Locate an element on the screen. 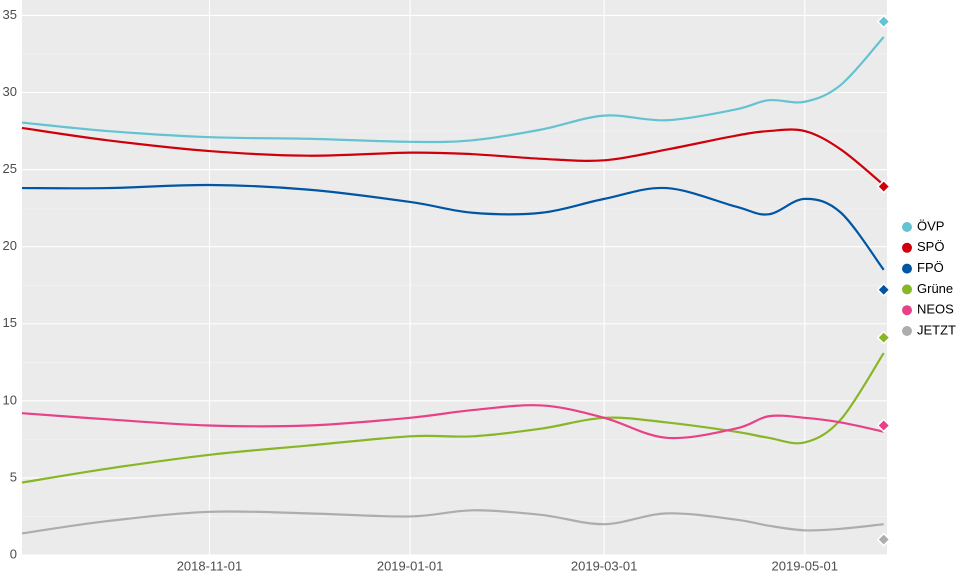 The width and height of the screenshot is (960, 576). legend-label: SPÖ is located at coordinates (930, 246).